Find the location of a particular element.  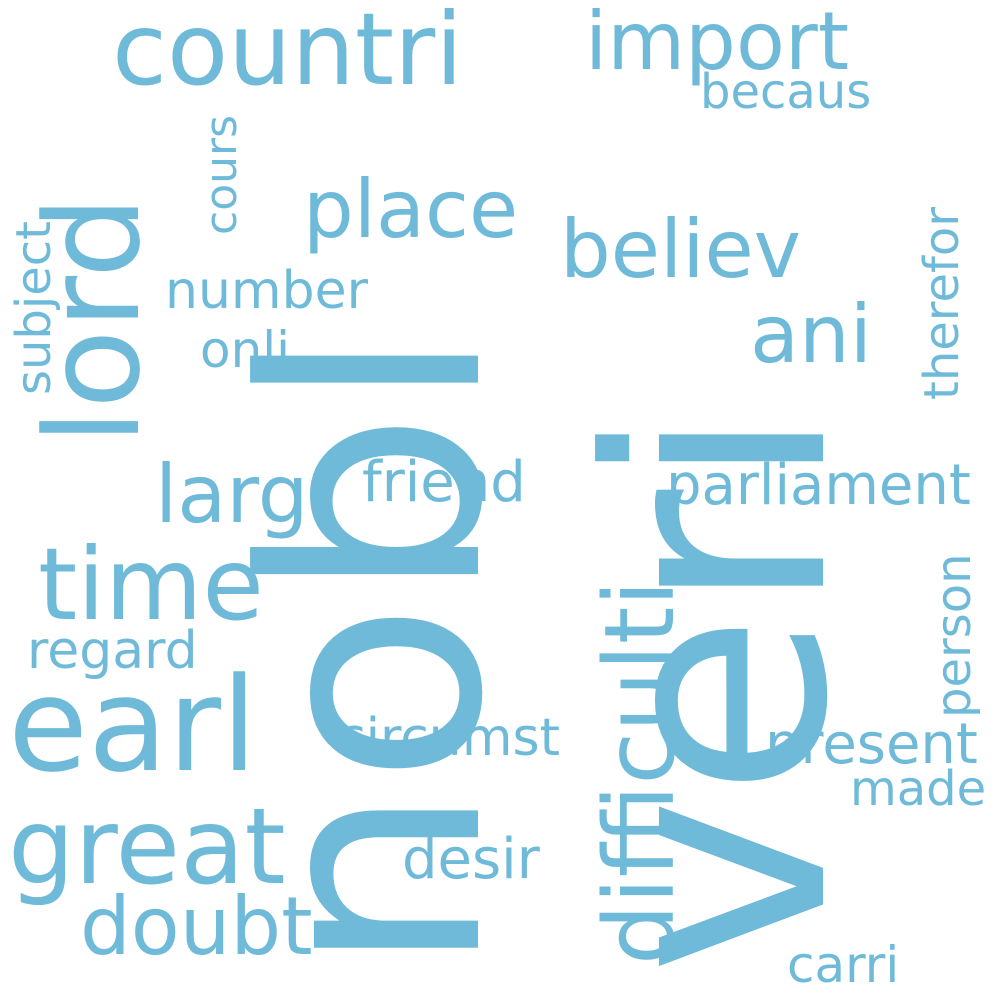

word-desir: desir is located at coordinates (471, 859).